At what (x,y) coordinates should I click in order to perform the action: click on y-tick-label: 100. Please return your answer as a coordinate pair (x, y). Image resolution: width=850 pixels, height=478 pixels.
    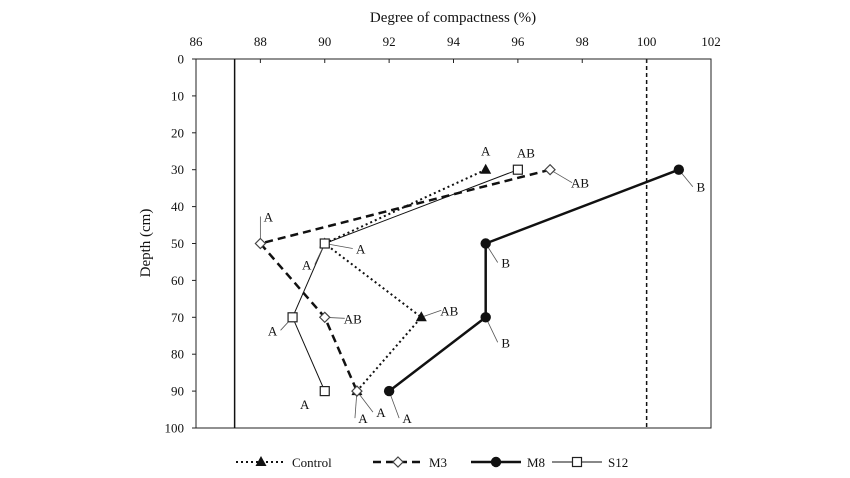
    Looking at the image, I should click on (175, 428).